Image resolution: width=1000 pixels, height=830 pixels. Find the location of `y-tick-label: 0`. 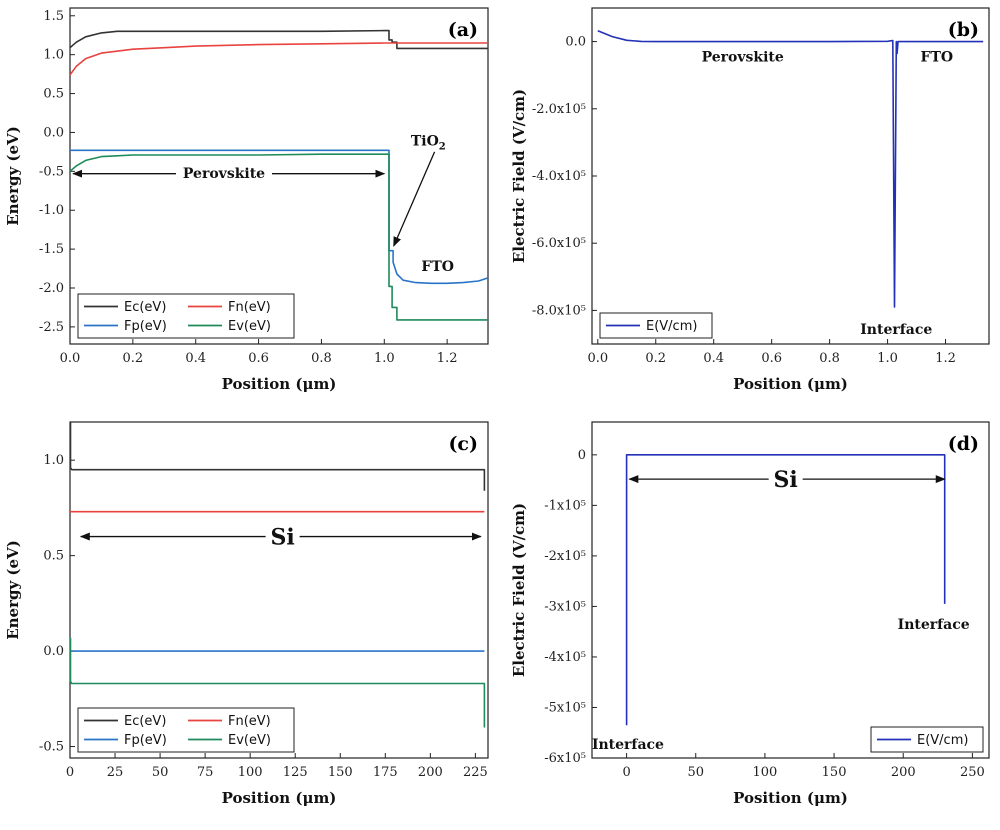

y-tick-label: 0 is located at coordinates (582, 455).